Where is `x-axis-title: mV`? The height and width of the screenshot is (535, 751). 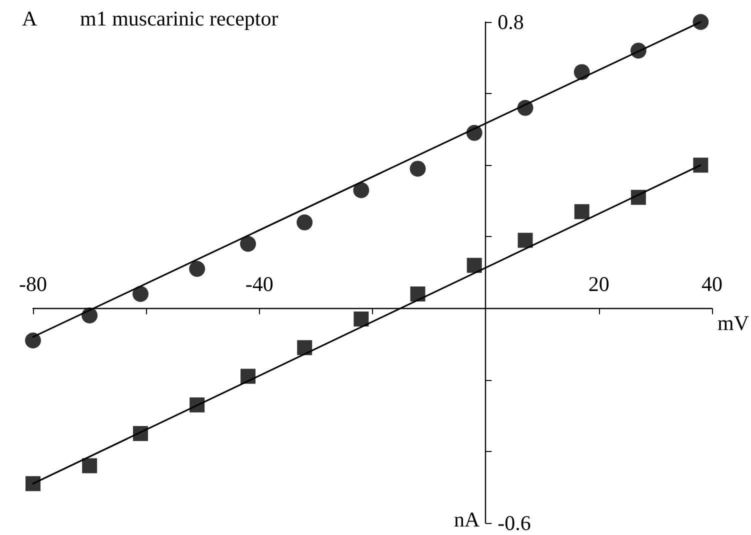 x-axis-title: mV is located at coordinates (733, 322).